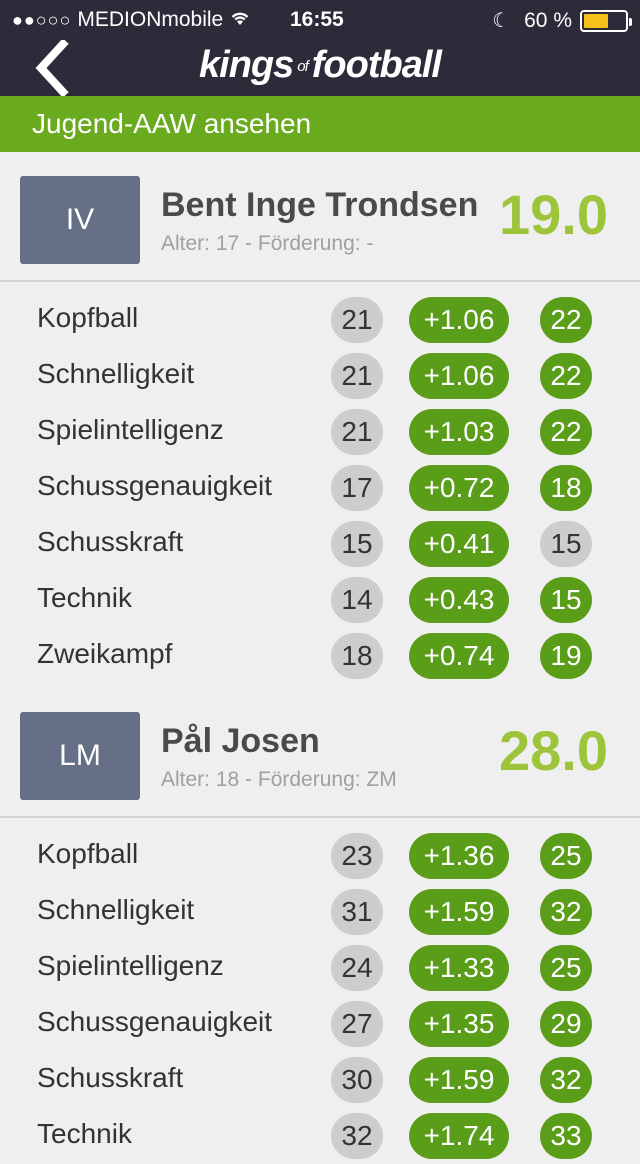 This screenshot has width=640, height=1164. What do you see at coordinates (320, 488) in the screenshot?
I see `skill-row: Schussgenauigkeit 17 +0.72 18` at bounding box center [320, 488].